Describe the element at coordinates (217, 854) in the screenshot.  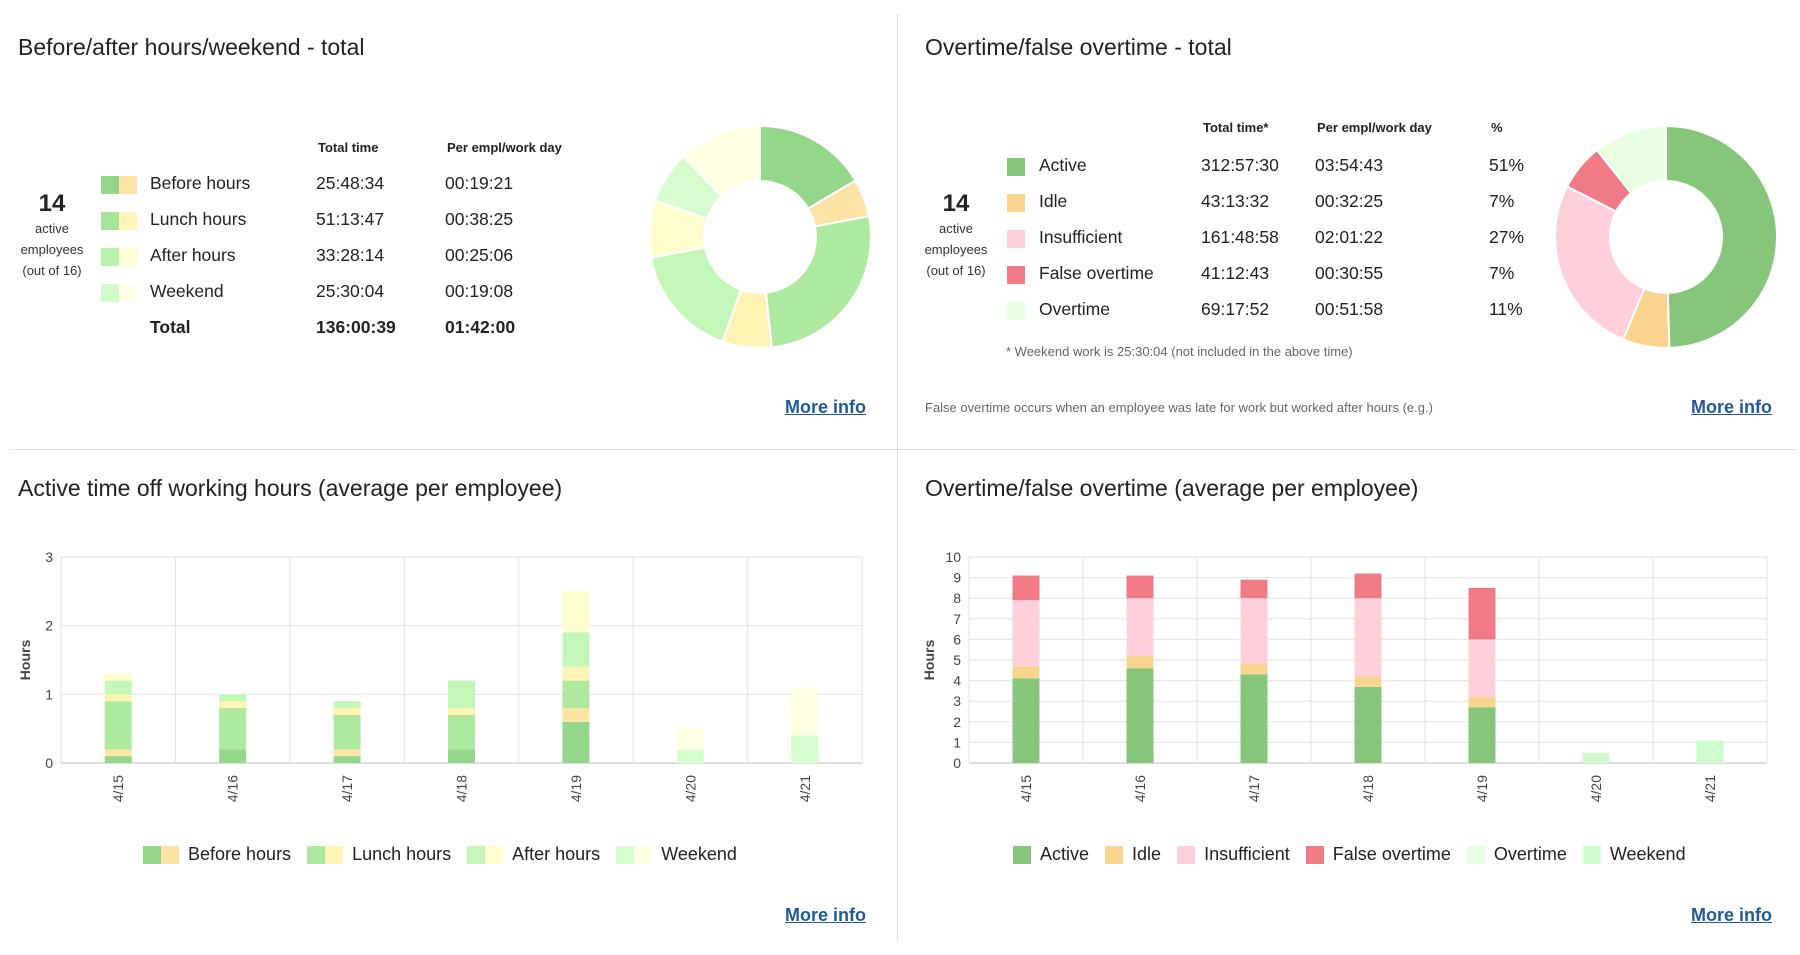
I see `legend-item: Before hours` at that location.